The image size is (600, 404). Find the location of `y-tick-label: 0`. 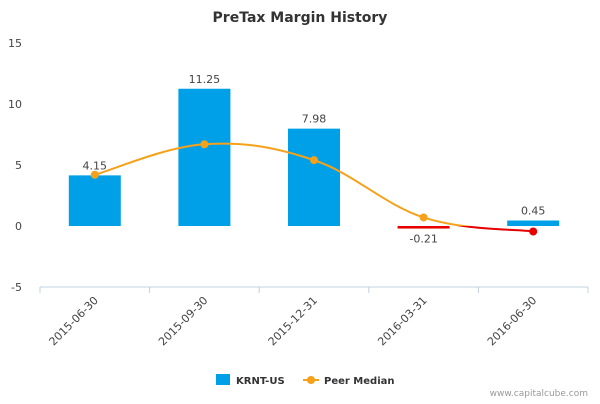

y-tick-label: 0 is located at coordinates (18, 226).